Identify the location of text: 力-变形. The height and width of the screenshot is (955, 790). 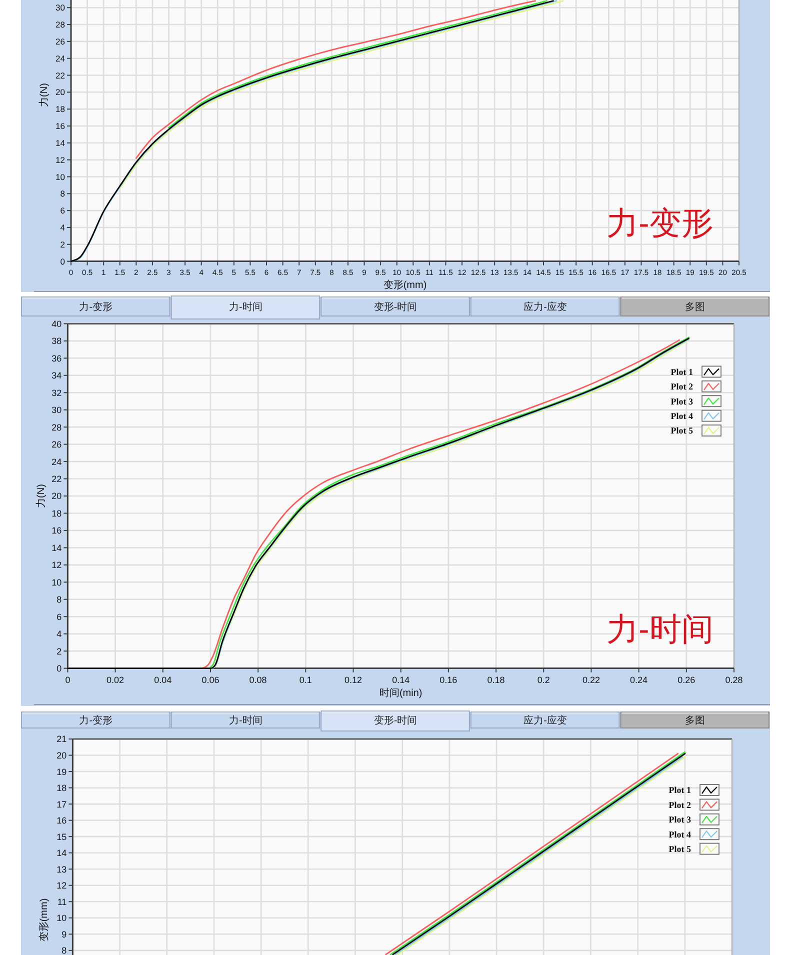
(660, 223).